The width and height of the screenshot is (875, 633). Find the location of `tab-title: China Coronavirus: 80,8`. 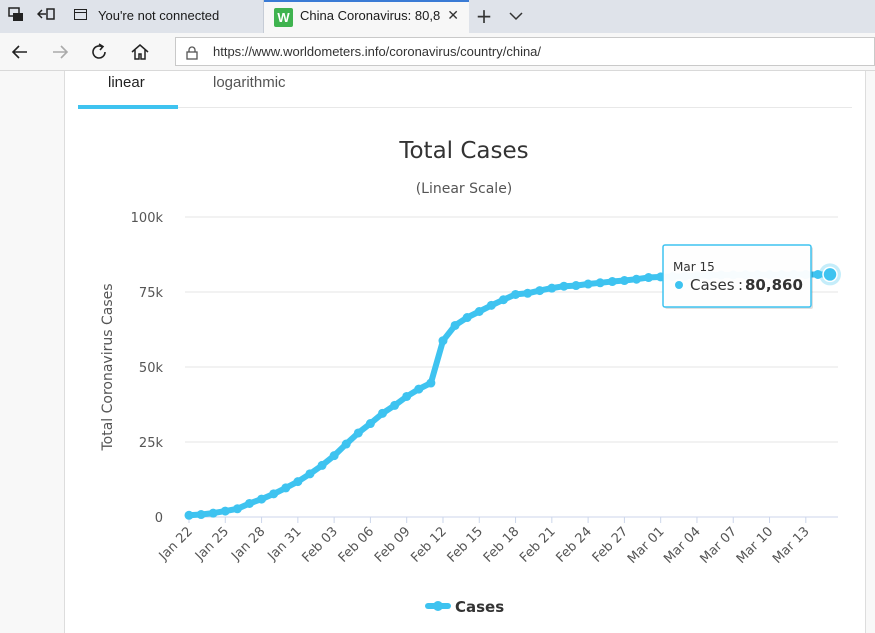

tab-title: China Coronavirus: 80,8 is located at coordinates (370, 15).